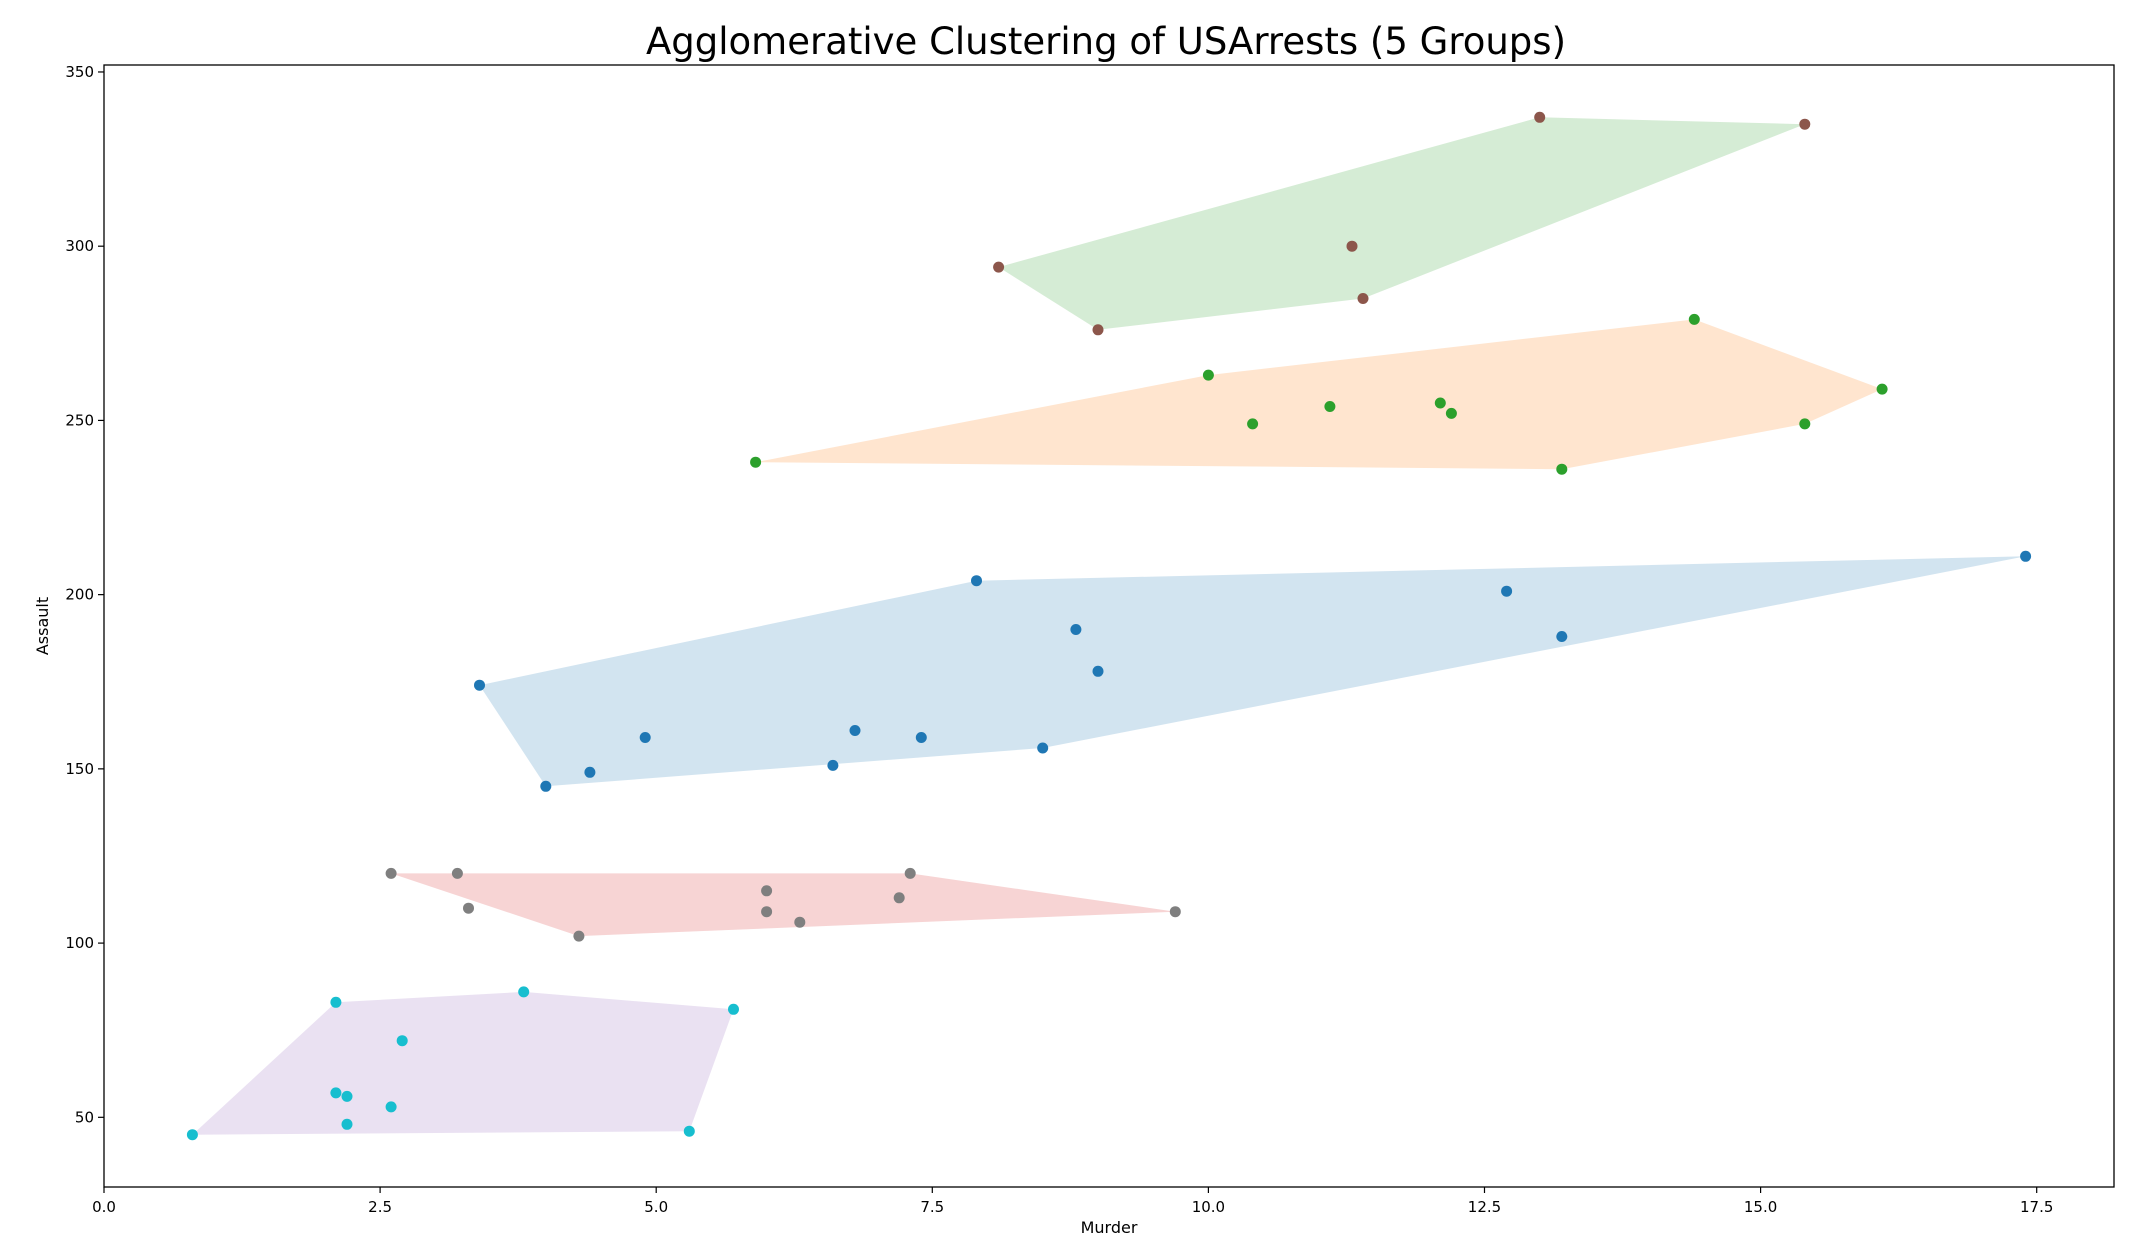  Describe the element at coordinates (1072, 1201) in the screenshot. I see `x-axis-ticks: 0.0 2.5 5.0 7.5 10.0 12.5 15.0 17.5` at that location.